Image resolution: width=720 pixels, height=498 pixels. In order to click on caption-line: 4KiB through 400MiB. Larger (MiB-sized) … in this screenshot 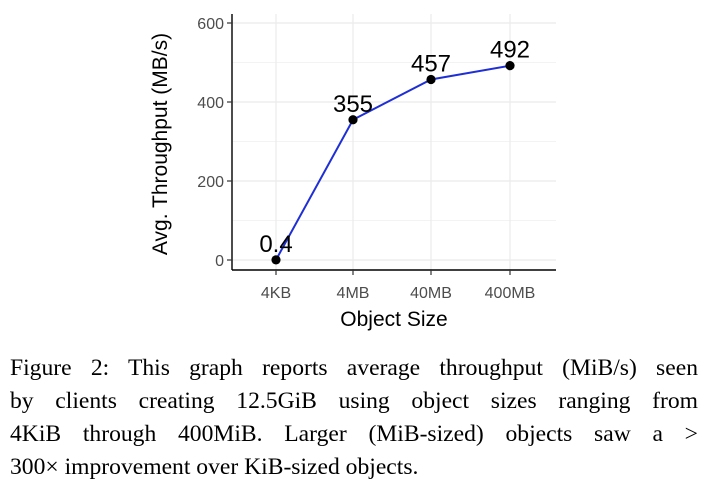, I will do `click(354, 434)`.